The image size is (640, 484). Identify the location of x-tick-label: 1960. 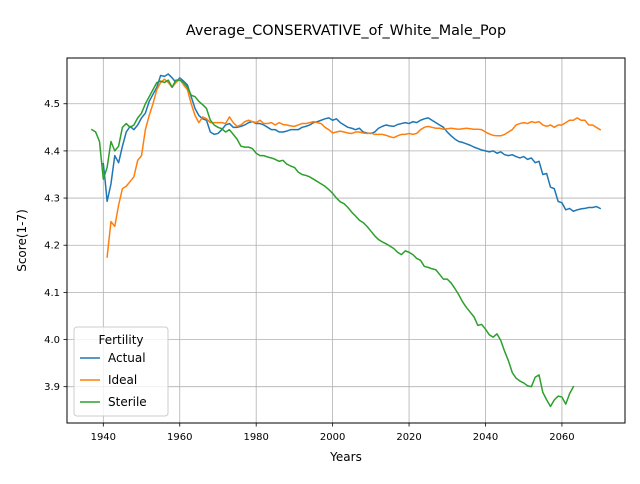
(179, 437).